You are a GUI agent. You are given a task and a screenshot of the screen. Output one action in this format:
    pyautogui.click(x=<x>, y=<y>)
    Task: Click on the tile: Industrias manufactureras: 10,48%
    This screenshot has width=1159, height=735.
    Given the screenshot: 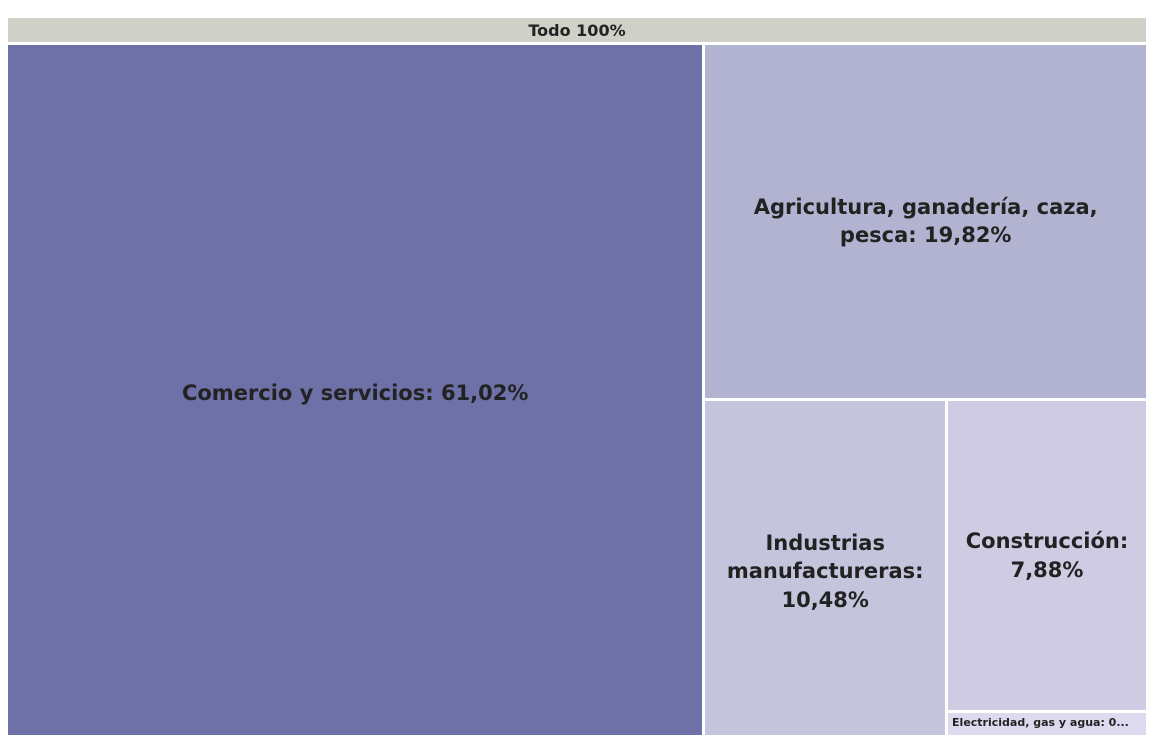 What is the action you would take?
    pyautogui.click(x=825, y=567)
    